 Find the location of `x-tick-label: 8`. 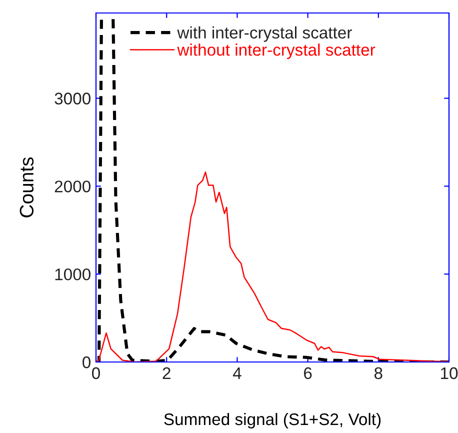

x-tick-label: 8 is located at coordinates (378, 373).